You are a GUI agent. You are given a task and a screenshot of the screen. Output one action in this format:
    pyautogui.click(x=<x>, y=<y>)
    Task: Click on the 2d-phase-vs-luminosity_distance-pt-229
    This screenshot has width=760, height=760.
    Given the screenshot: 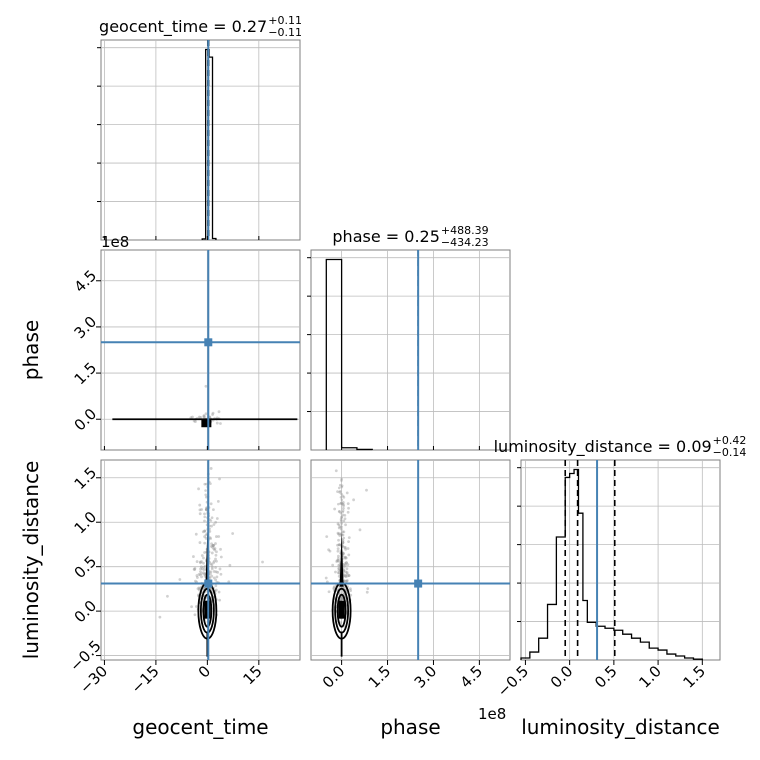 What is the action you would take?
    pyautogui.click(x=340, y=492)
    